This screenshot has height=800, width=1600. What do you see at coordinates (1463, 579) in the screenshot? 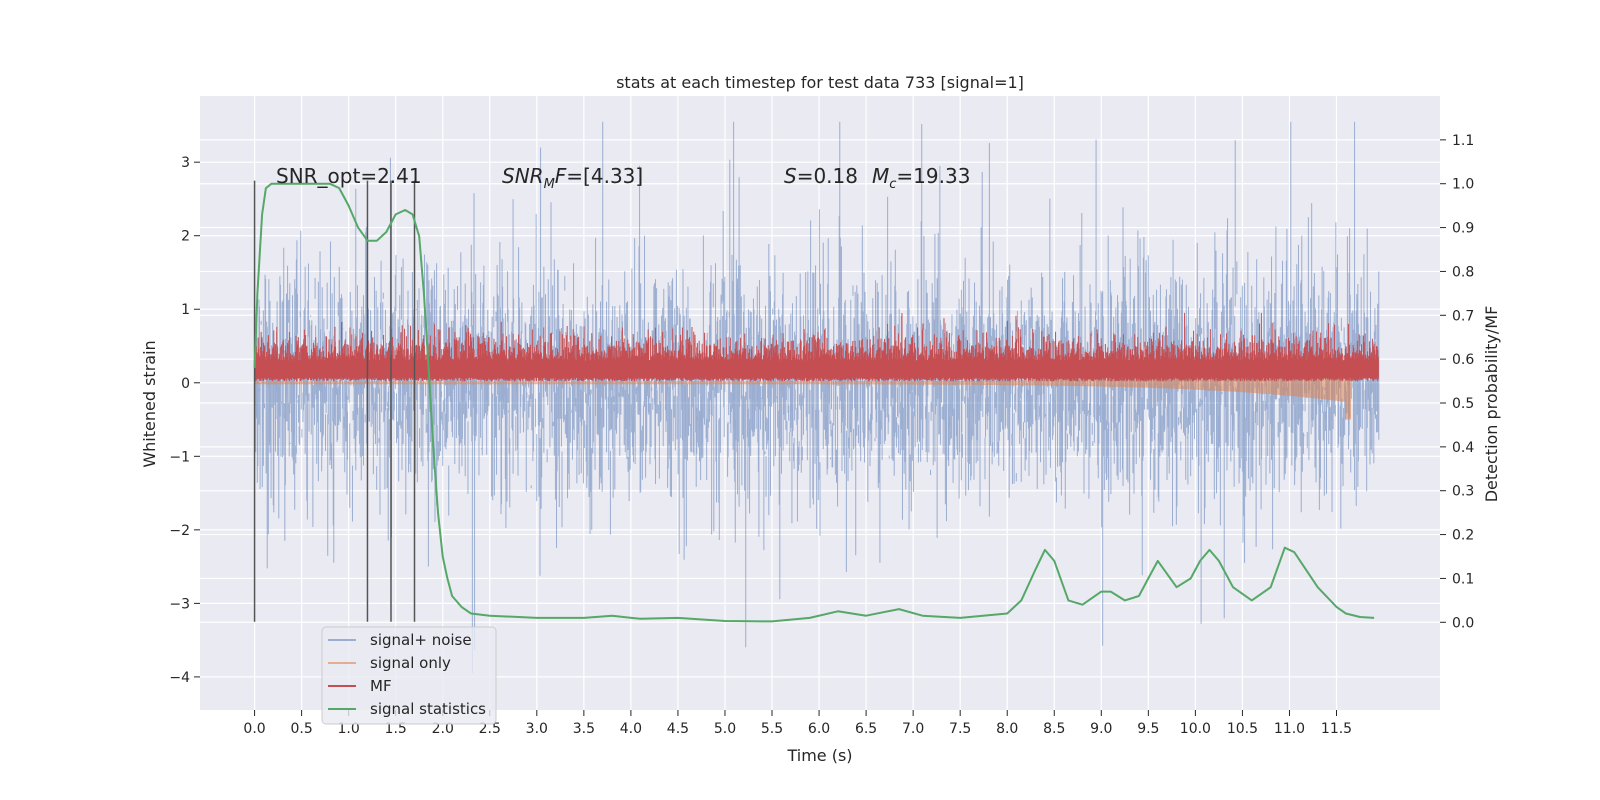
I see `y-tick-label-right: 0.1` at bounding box center [1463, 579].